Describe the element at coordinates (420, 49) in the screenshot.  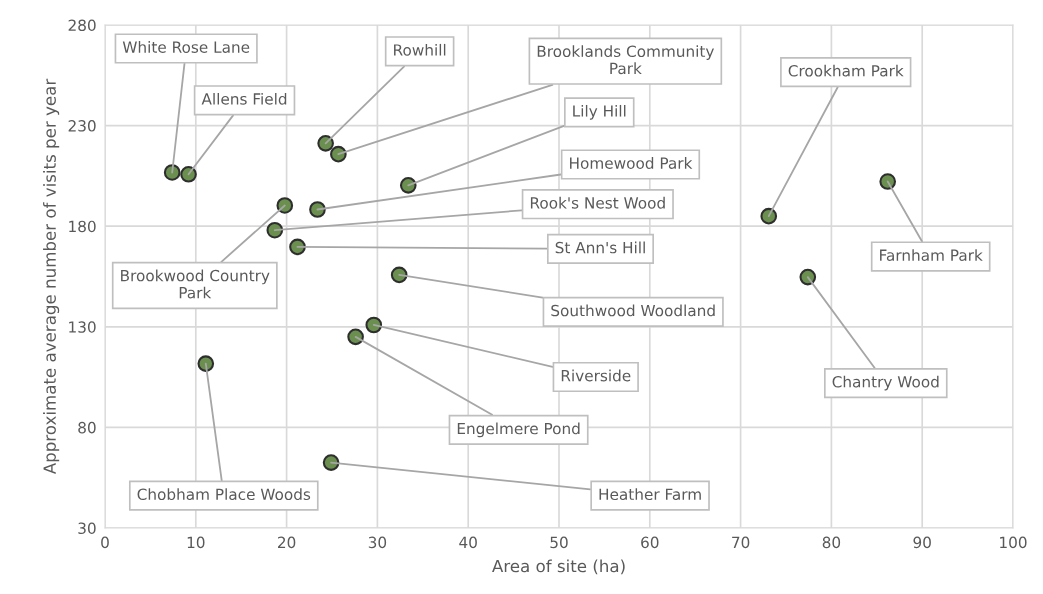
I see `annotation: Rowhill` at that location.